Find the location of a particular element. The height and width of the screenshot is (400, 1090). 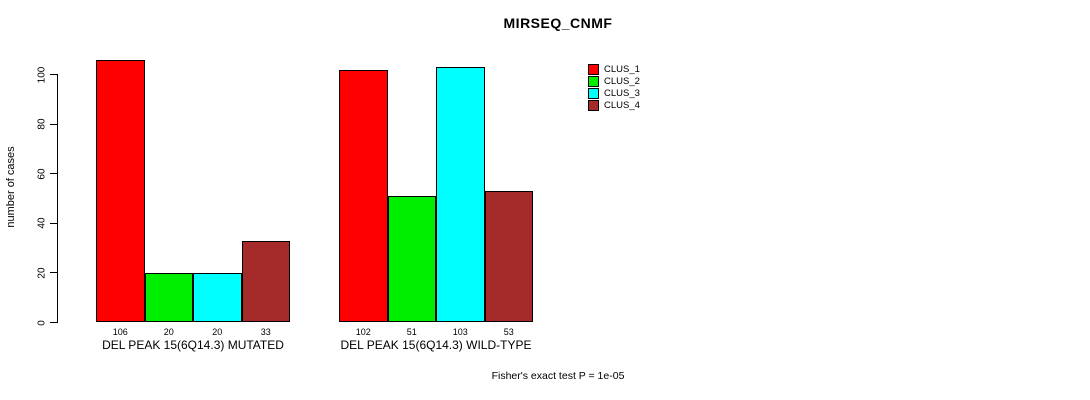

legend: CLUS_1 CLUS_2 CLUS_3 CLUS_4 is located at coordinates (614, 87).